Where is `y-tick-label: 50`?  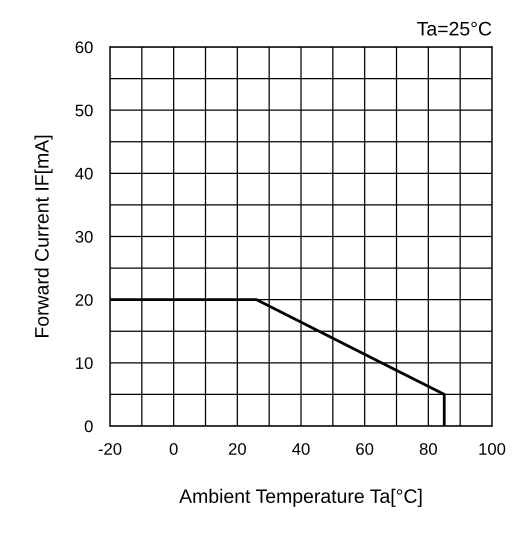 y-tick-label: 50 is located at coordinates (84, 110).